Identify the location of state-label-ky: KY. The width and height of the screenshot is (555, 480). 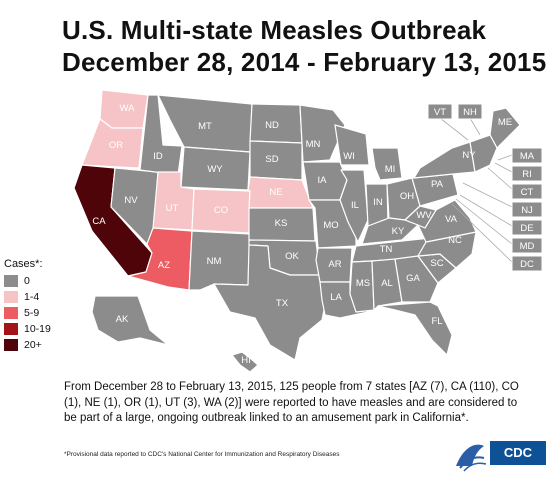
(398, 231).